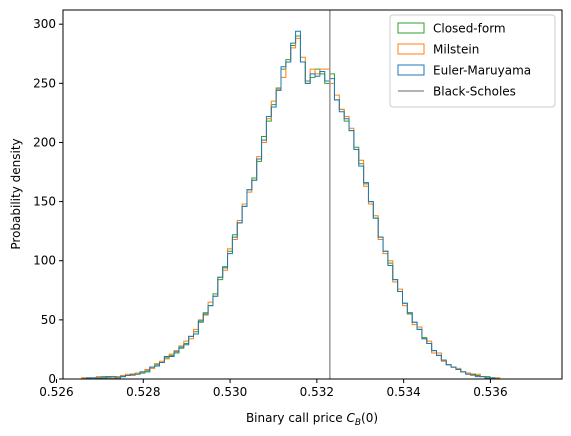 This screenshot has height=436, width=571. Describe the element at coordinates (411, 70) in the screenshot. I see `legend-swatch-euler-maruyama` at that location.